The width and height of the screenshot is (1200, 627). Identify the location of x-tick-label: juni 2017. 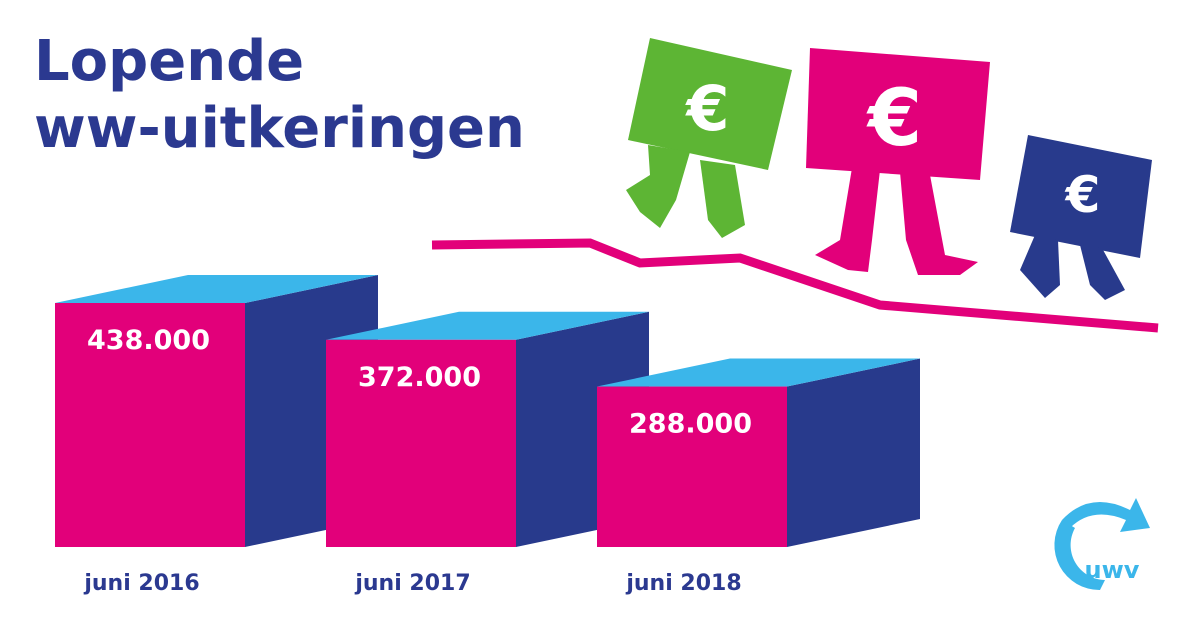
(412, 583).